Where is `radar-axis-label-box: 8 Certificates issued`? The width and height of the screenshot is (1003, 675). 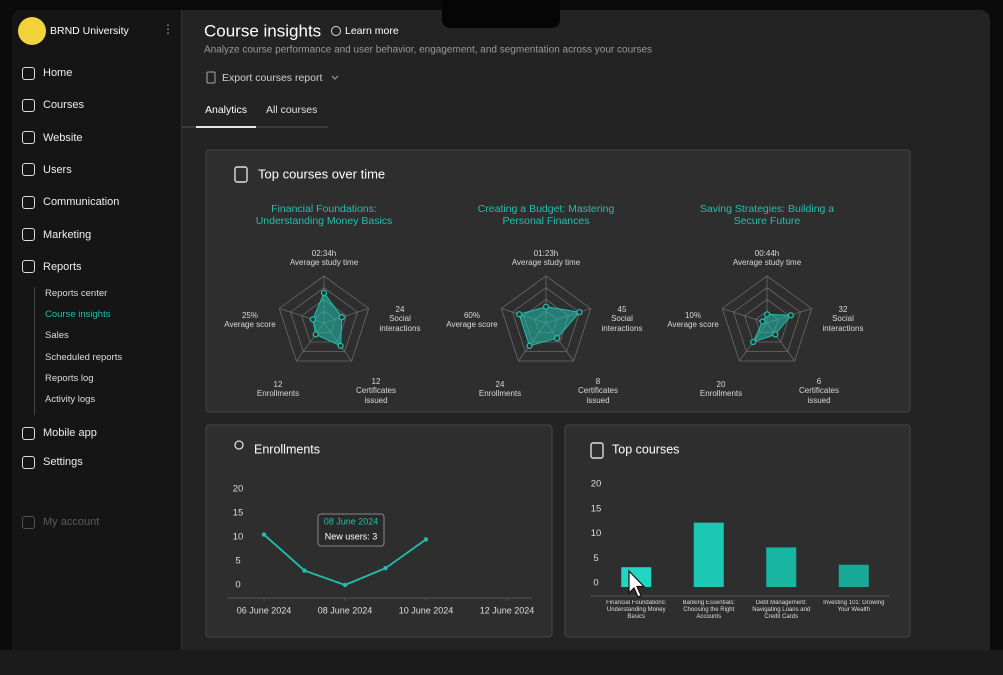
radar-axis-label-box: 8 Certificates issued is located at coordinates (598, 391).